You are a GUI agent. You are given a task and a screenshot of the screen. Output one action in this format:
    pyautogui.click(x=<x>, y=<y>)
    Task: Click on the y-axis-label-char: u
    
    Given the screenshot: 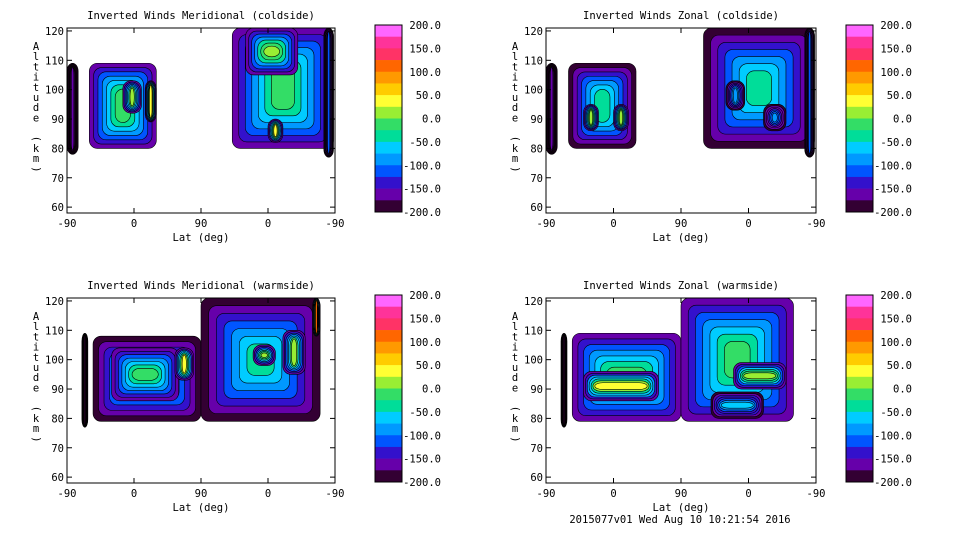 What is the action you would take?
    pyautogui.click(x=36, y=98)
    